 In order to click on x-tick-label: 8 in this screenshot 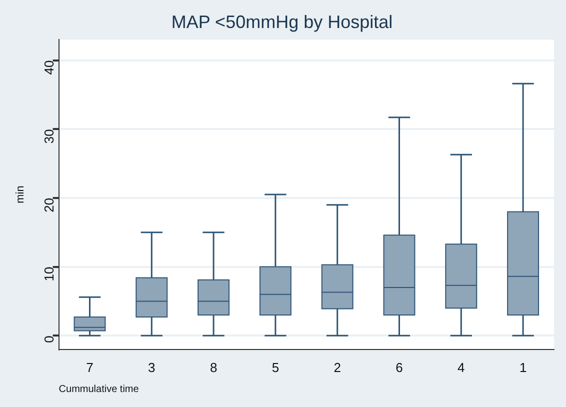, I will do `click(214, 367)`.